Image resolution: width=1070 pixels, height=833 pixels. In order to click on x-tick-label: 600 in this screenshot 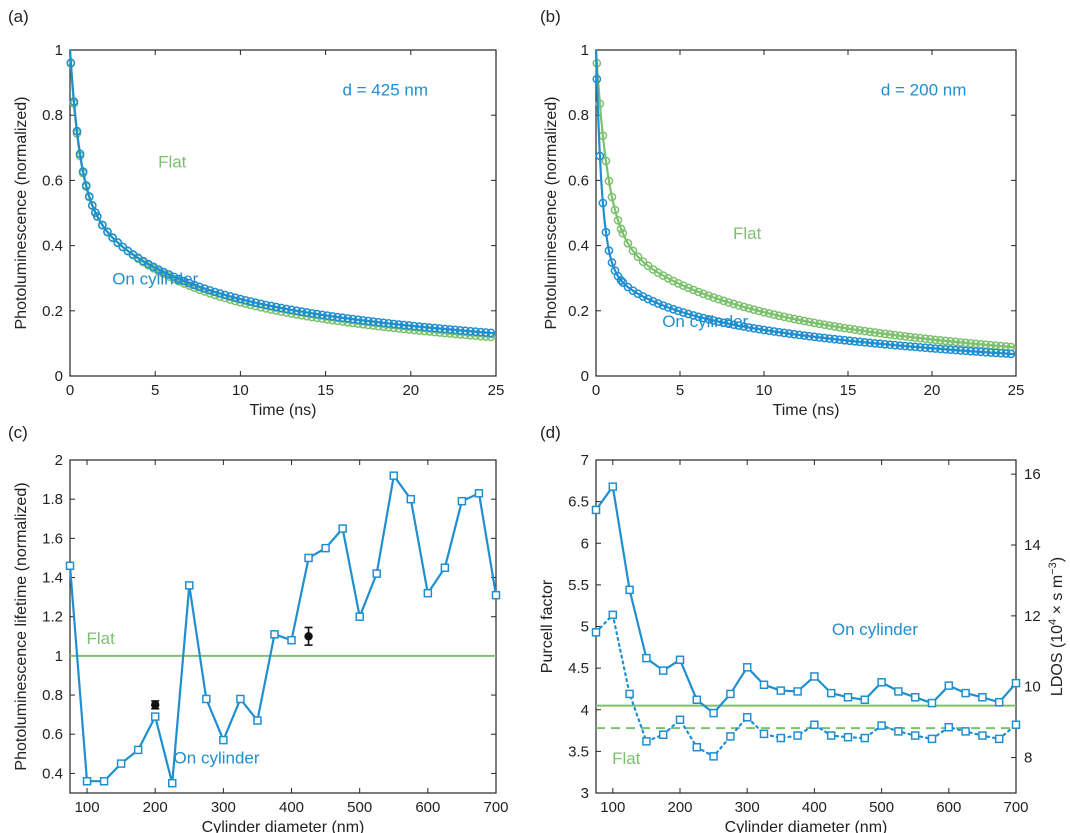, I will do `click(427, 807)`.